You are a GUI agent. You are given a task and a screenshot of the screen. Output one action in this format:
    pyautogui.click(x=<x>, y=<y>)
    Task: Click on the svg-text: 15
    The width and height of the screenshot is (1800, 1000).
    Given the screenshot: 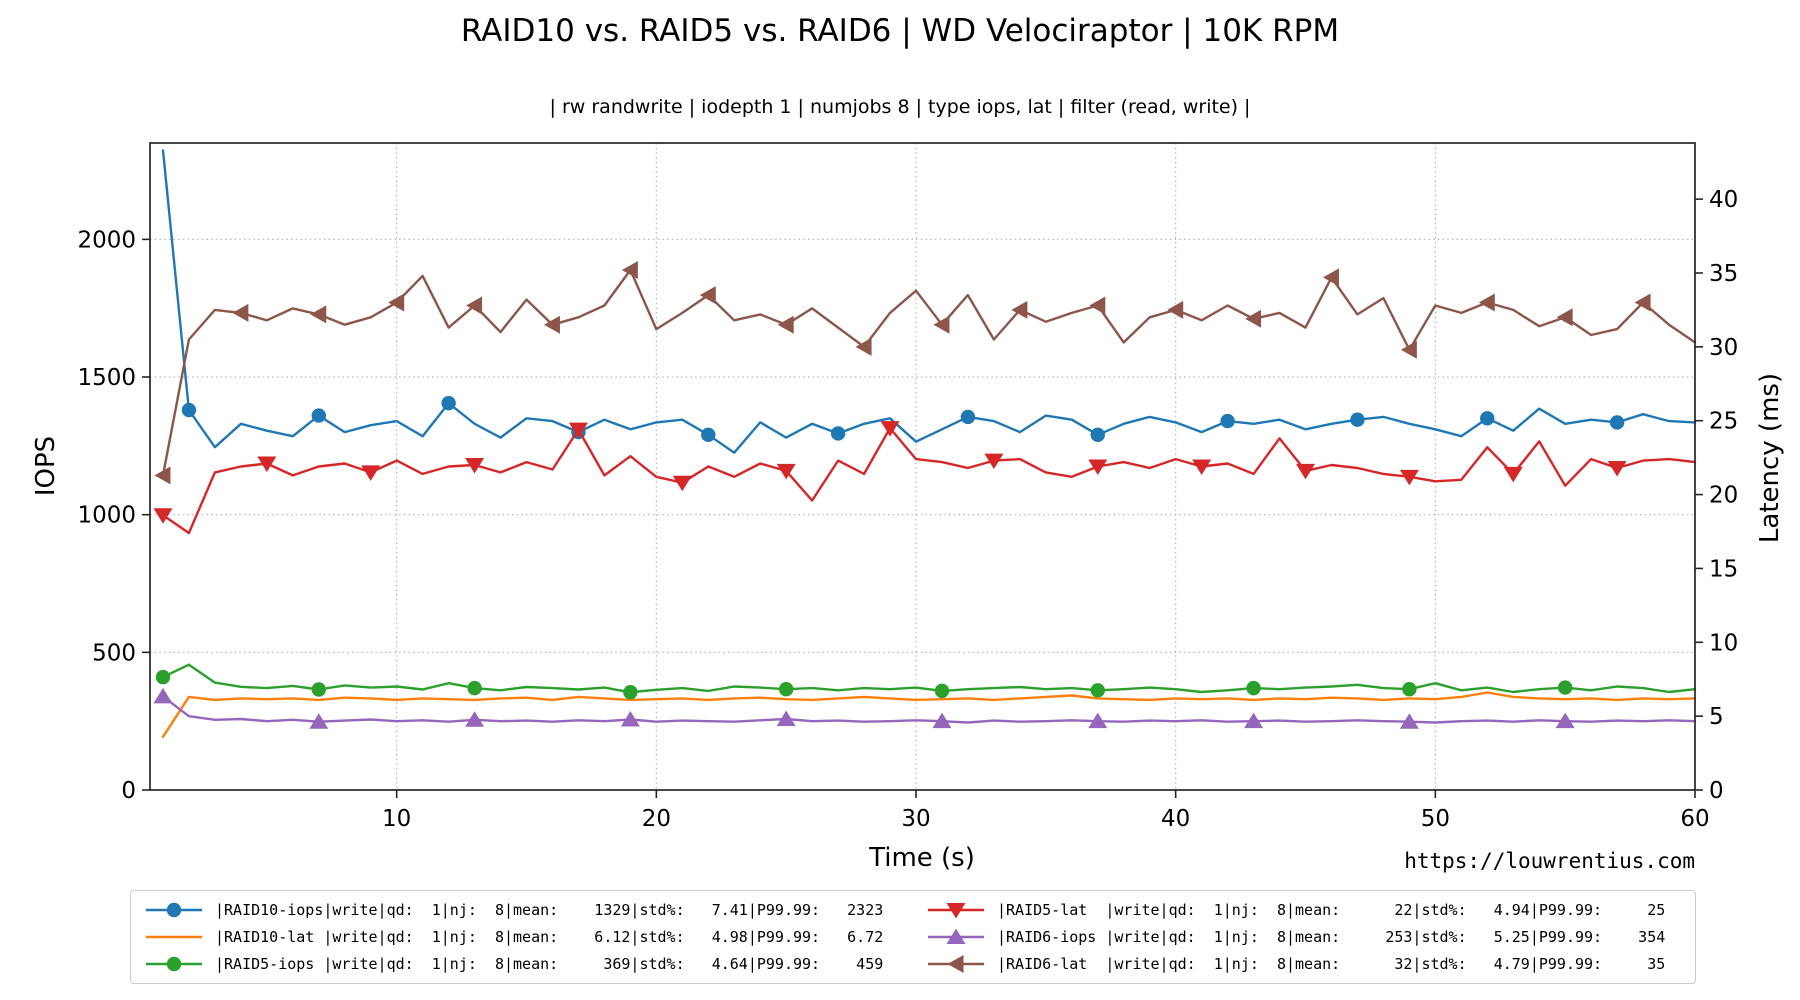 What is the action you would take?
    pyautogui.click(x=1723, y=569)
    